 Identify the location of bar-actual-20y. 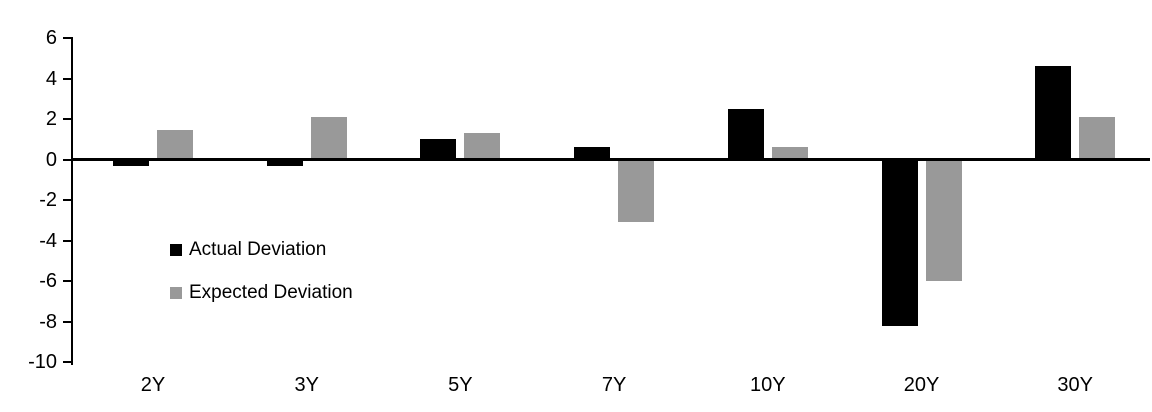
(899, 242).